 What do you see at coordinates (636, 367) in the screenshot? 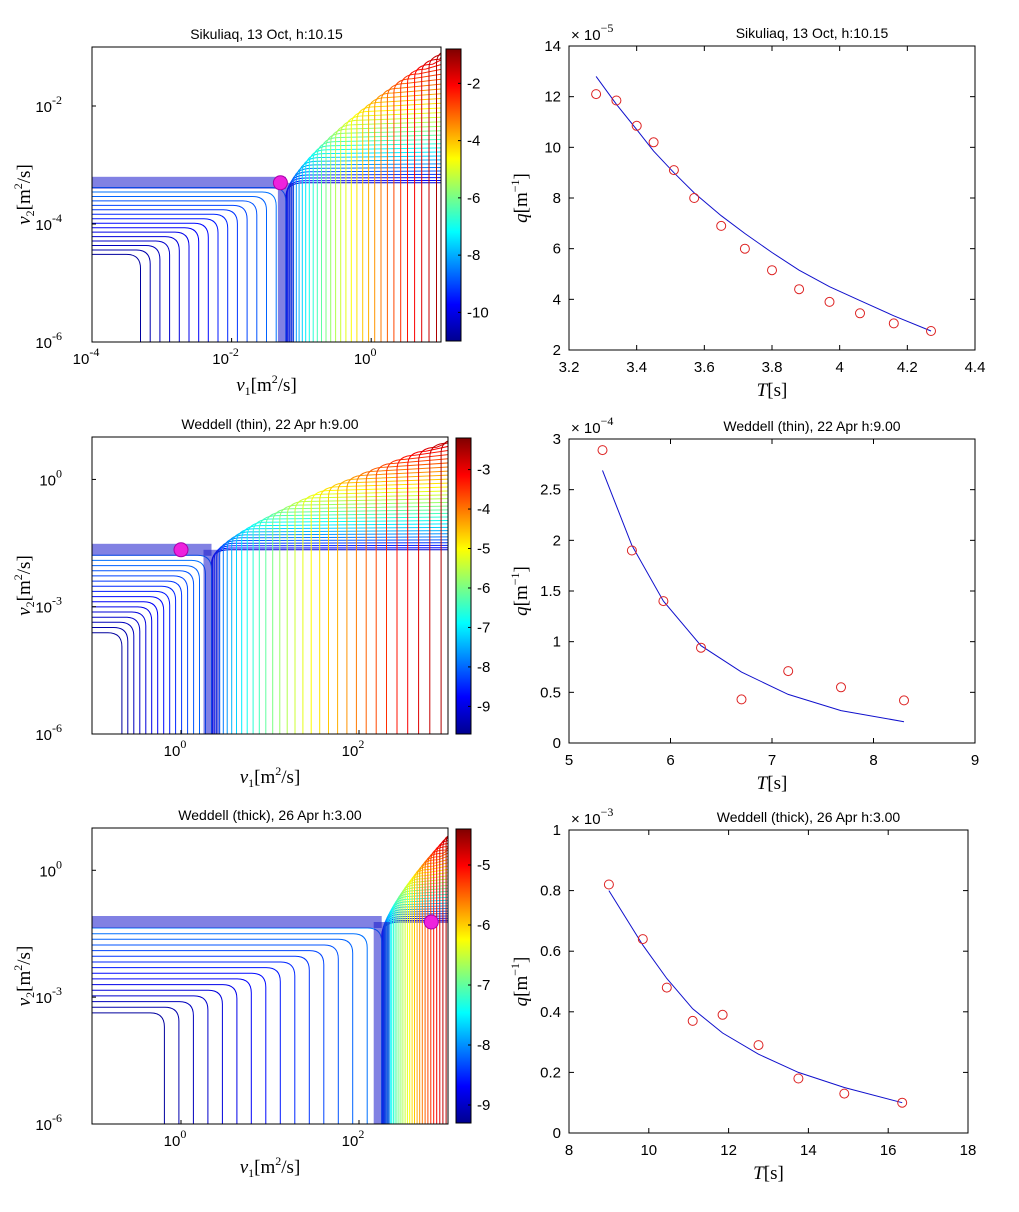
I see `label-part: 3.4` at bounding box center [636, 367].